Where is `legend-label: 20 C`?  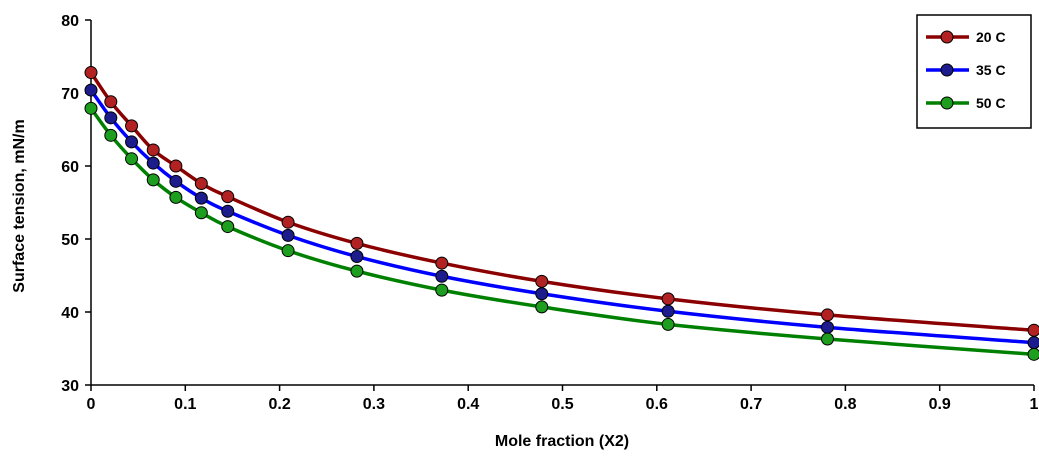
legend-label: 20 C is located at coordinates (991, 37).